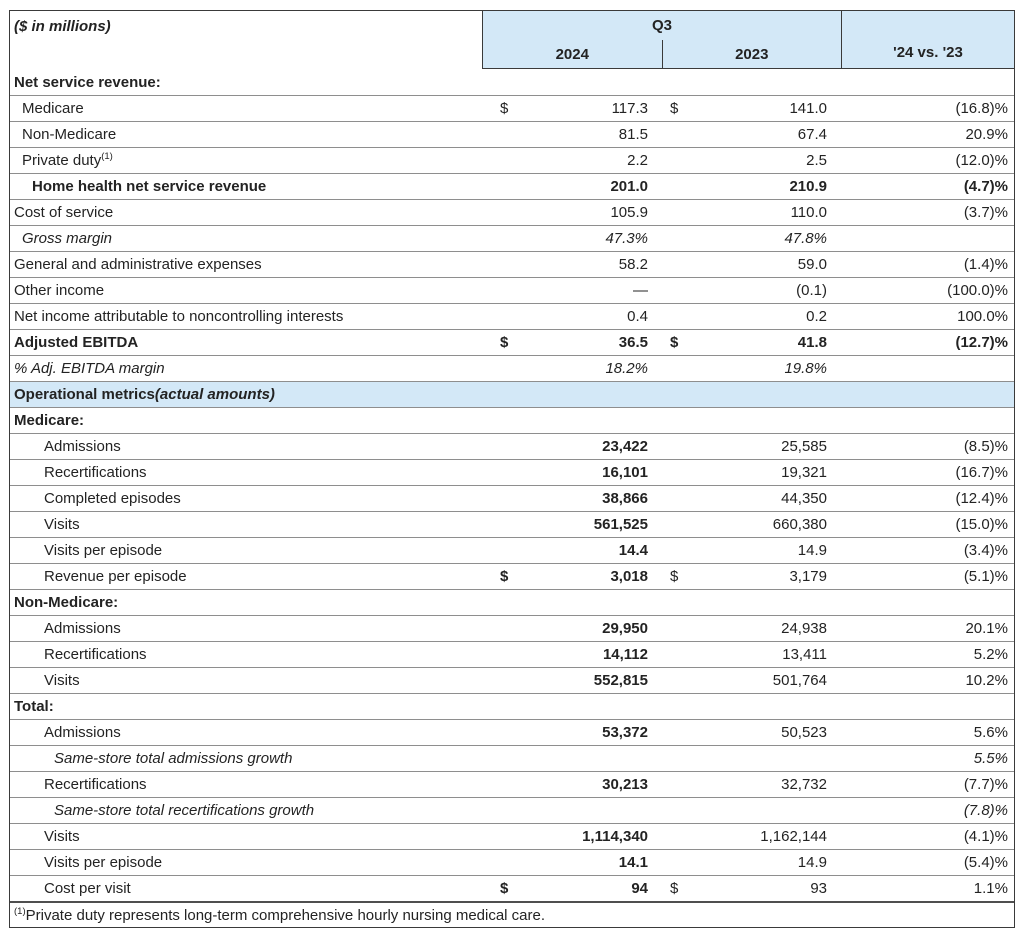  What do you see at coordinates (812, 134) in the screenshot?
I see `value-2023-text: 67.4` at bounding box center [812, 134].